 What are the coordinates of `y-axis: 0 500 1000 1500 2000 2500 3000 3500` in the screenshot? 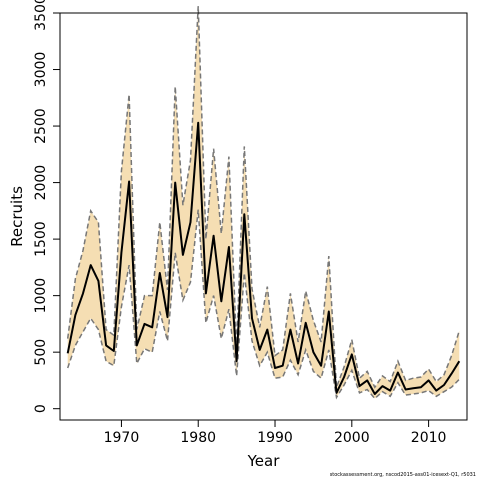 It's located at (47, 206).